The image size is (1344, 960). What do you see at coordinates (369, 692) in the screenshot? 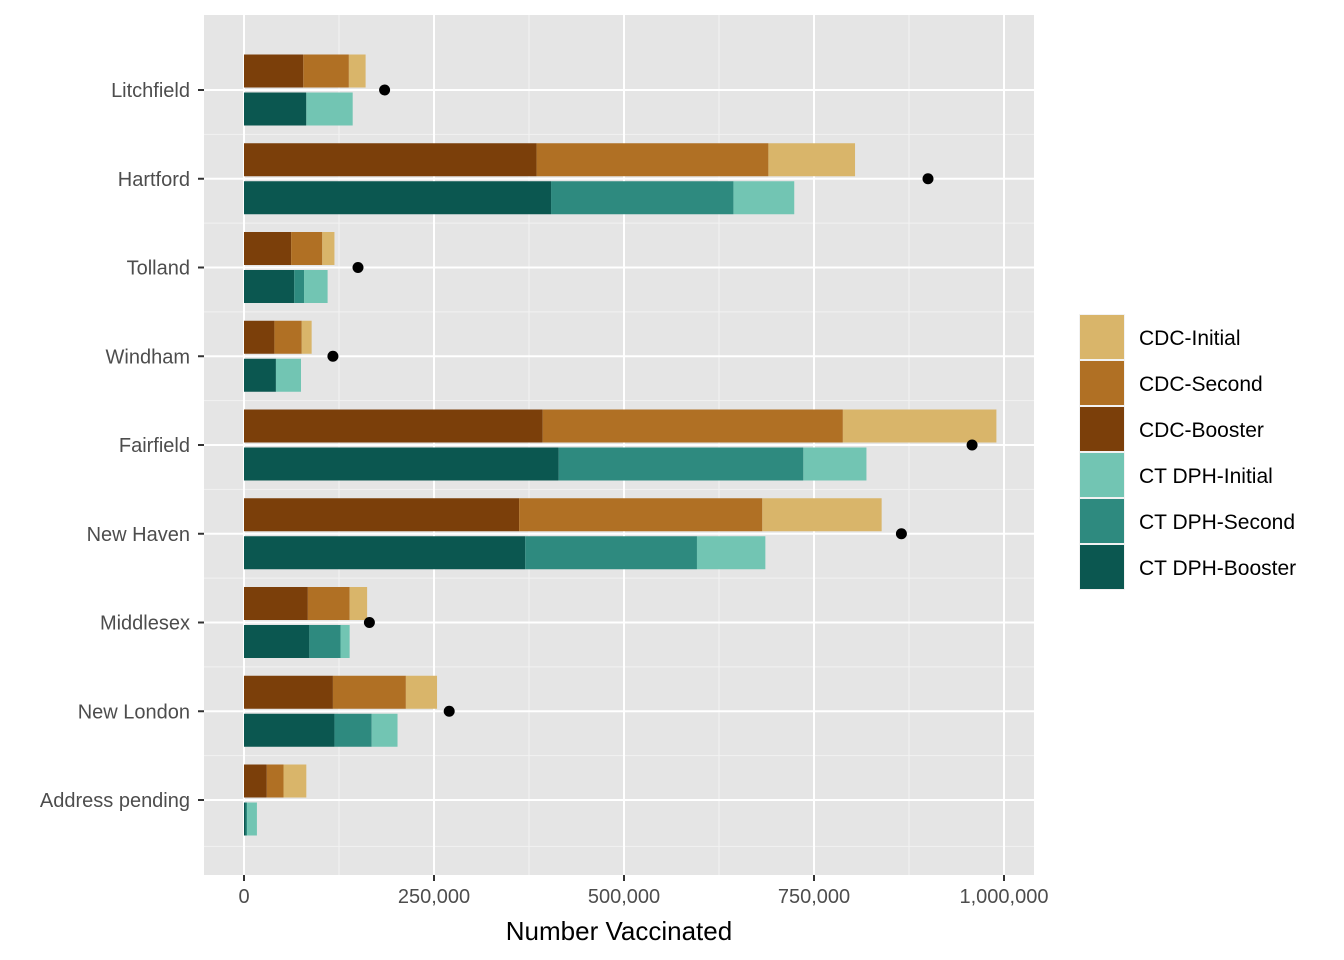
I see `bar-cdc-second-new-london` at bounding box center [369, 692].